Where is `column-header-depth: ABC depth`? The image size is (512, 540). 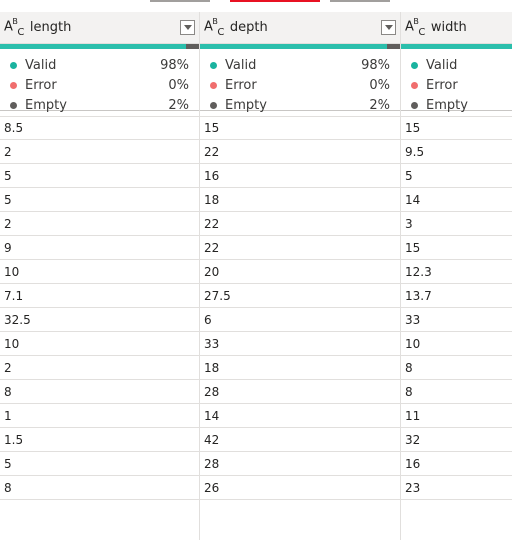
column-header-depth: ABC depth is located at coordinates (300, 28).